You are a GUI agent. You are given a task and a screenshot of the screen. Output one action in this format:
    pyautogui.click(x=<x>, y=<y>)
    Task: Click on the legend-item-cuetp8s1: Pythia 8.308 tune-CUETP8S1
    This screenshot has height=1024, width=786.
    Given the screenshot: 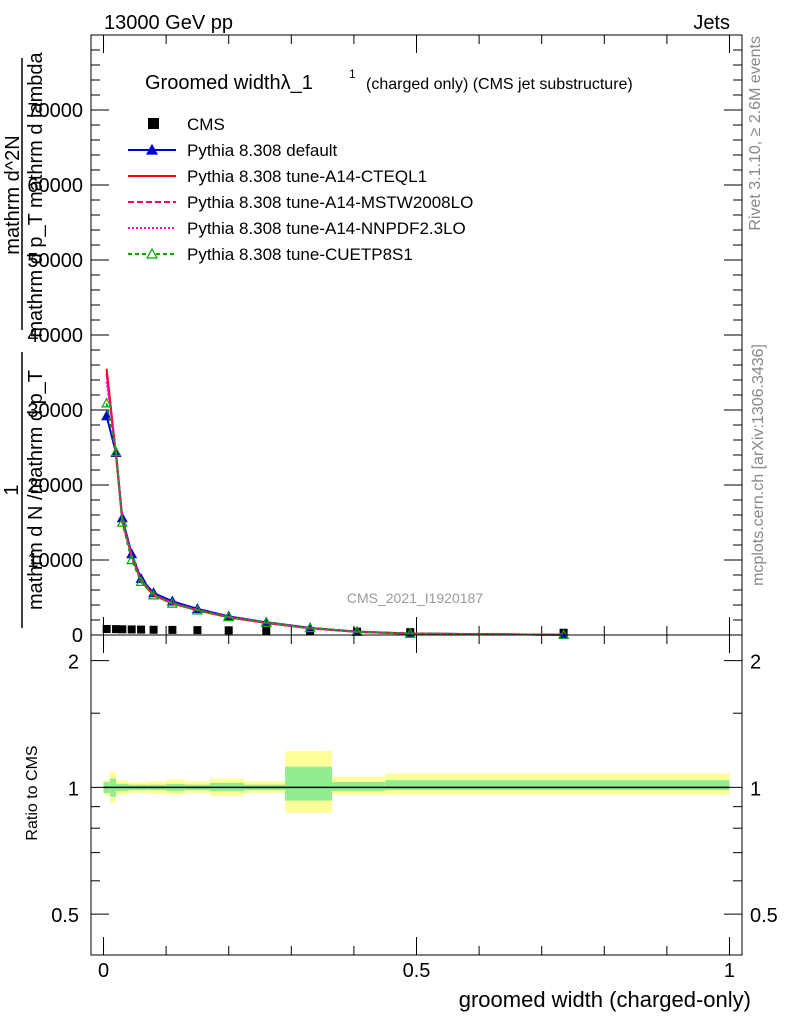 What is the action you would take?
    pyautogui.click(x=270, y=254)
    